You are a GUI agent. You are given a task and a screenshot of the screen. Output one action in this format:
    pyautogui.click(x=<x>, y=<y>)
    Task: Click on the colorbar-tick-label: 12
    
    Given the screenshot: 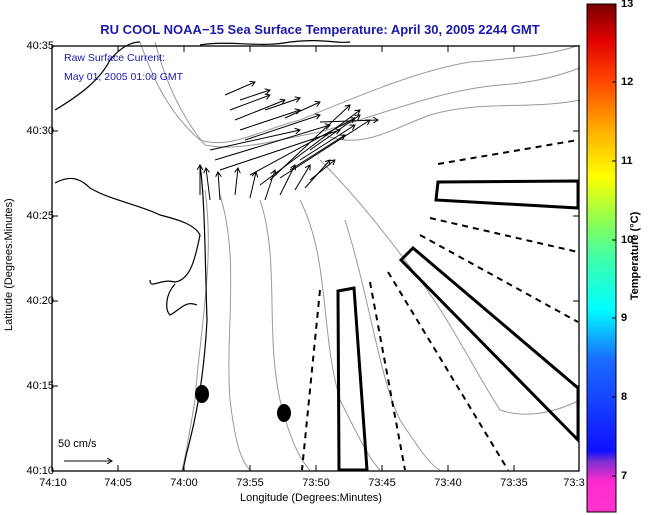 What is the action you would take?
    pyautogui.click(x=627, y=82)
    